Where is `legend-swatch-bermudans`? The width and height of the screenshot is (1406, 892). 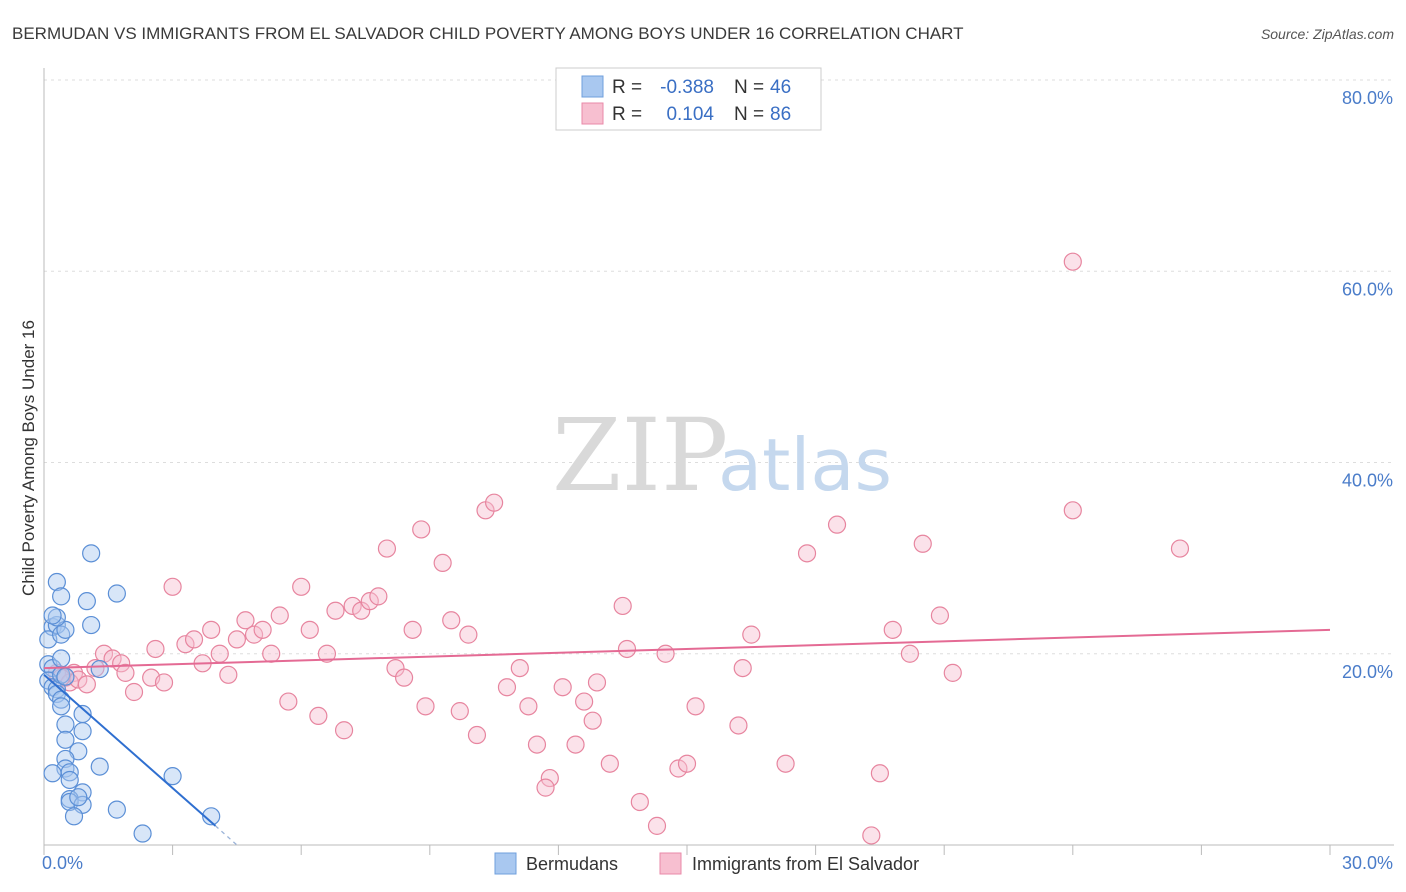 legend-swatch-bermudans is located at coordinates (592, 86).